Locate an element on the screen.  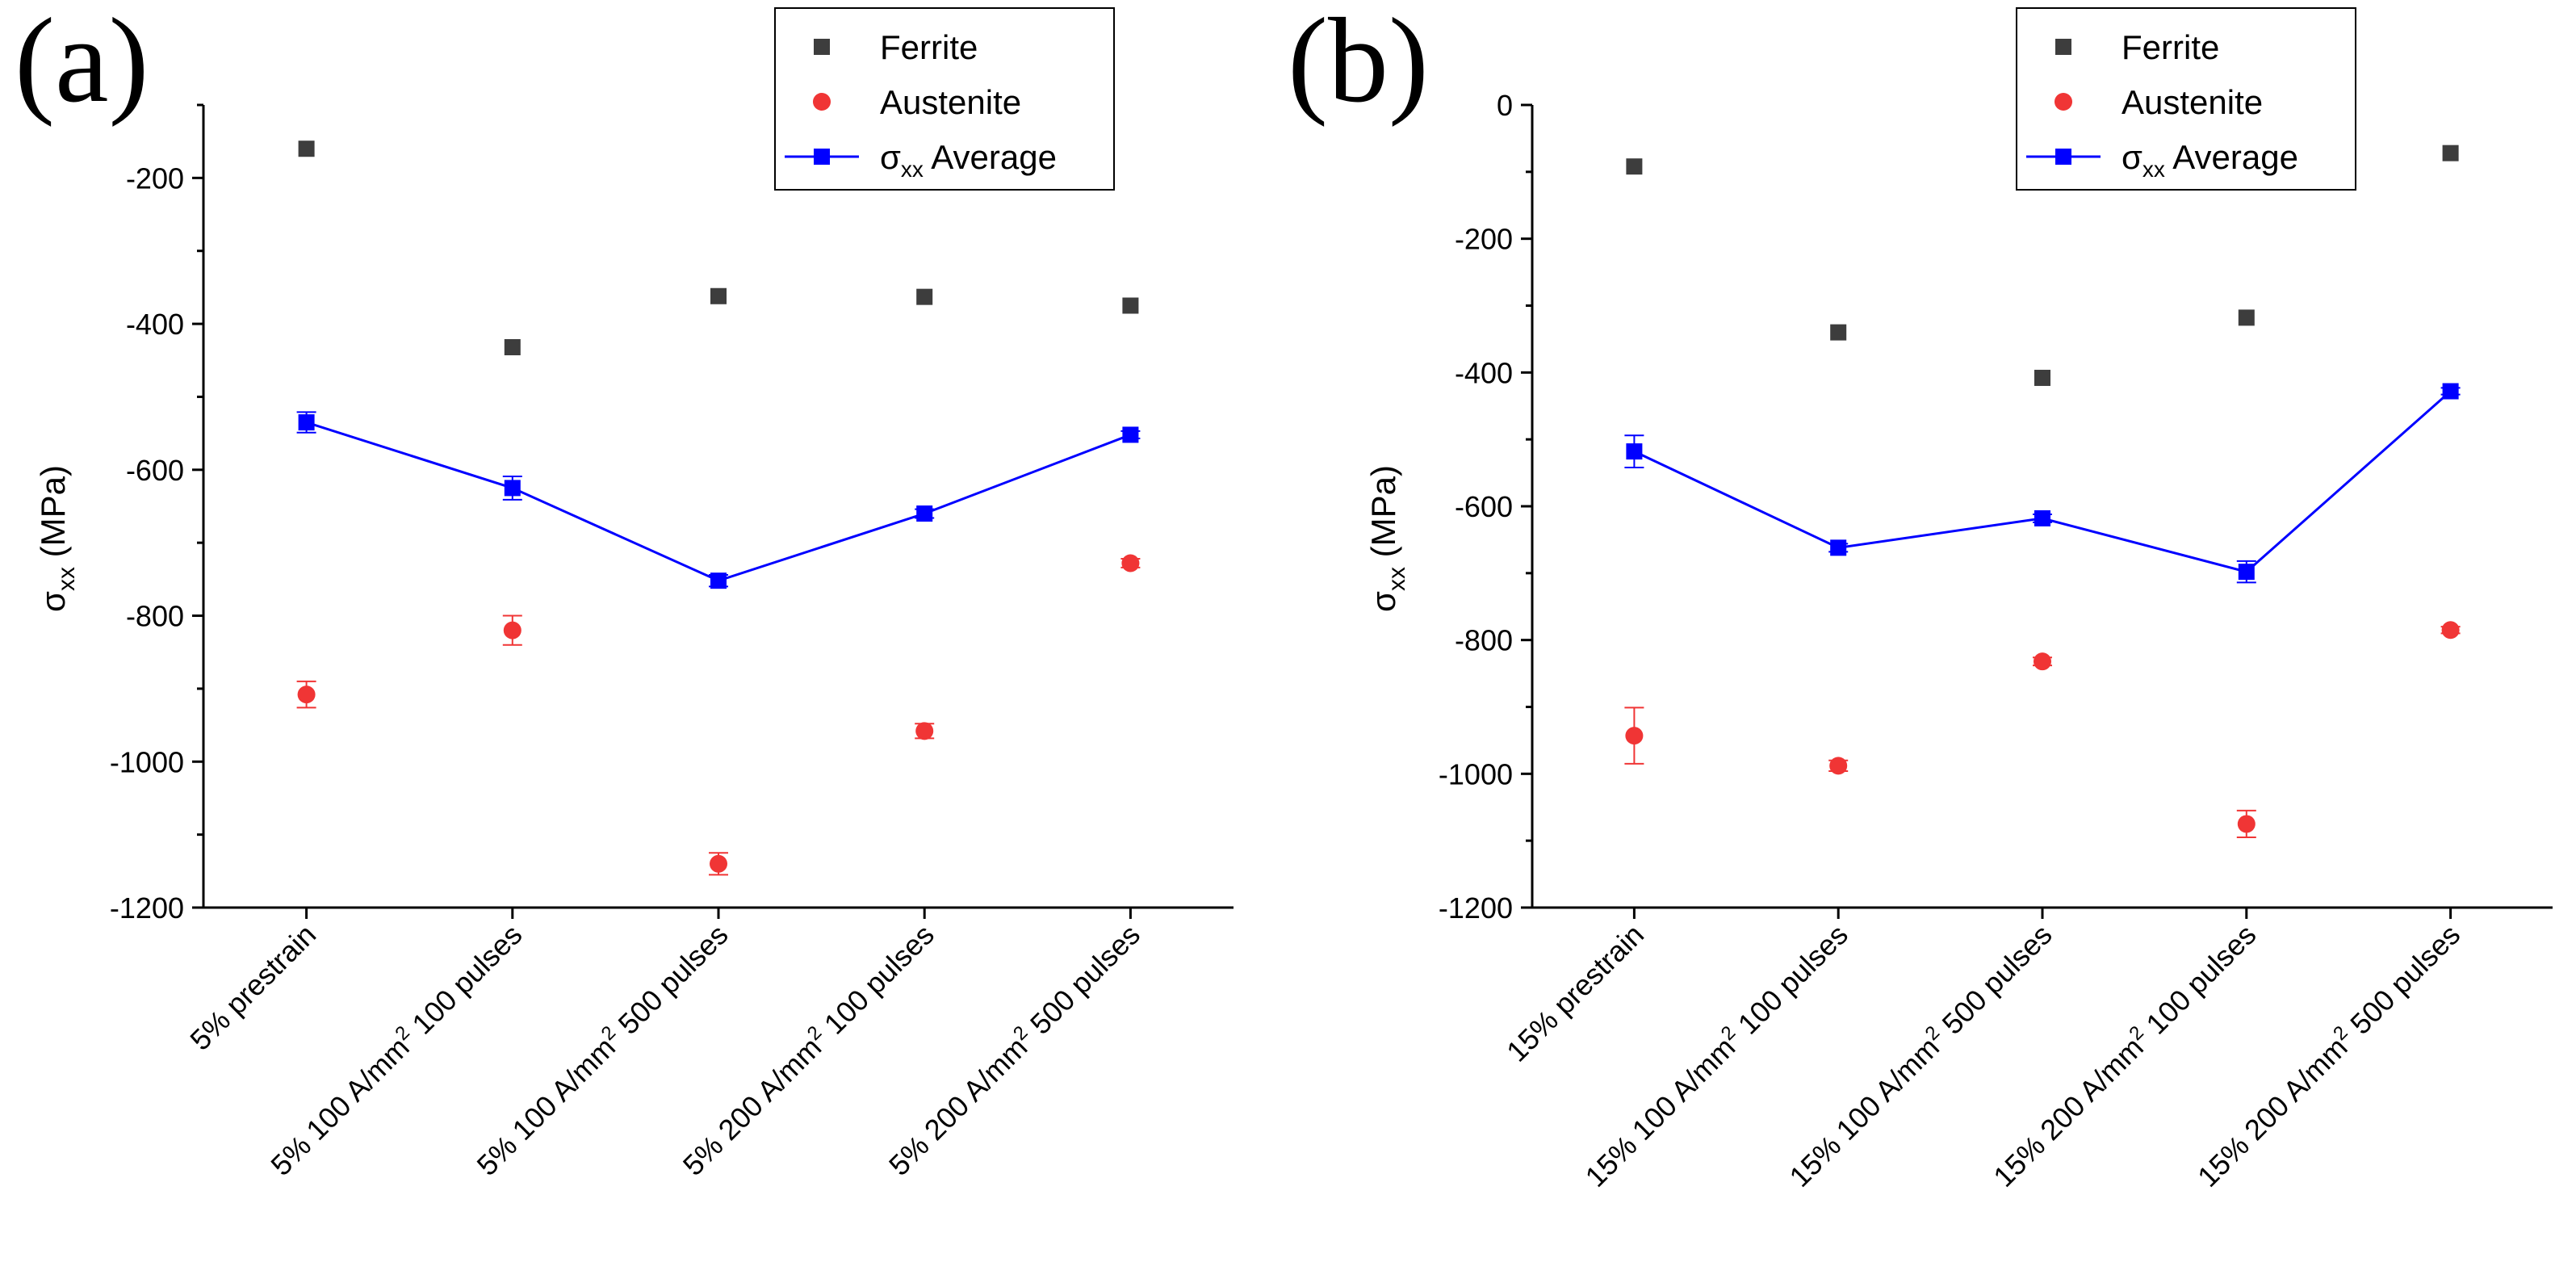
x-tick-label-text: 15% prestrain is located at coordinates (1575, 993).